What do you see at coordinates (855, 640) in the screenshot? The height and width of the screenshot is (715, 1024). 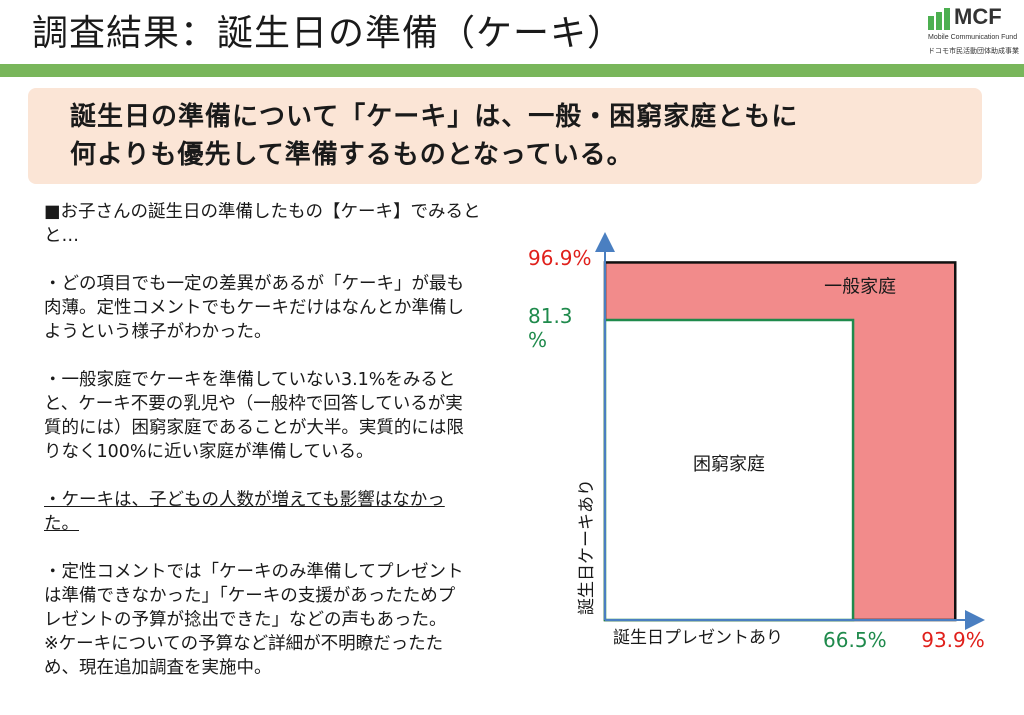 I see `poor-x-value: 66.5%` at bounding box center [855, 640].